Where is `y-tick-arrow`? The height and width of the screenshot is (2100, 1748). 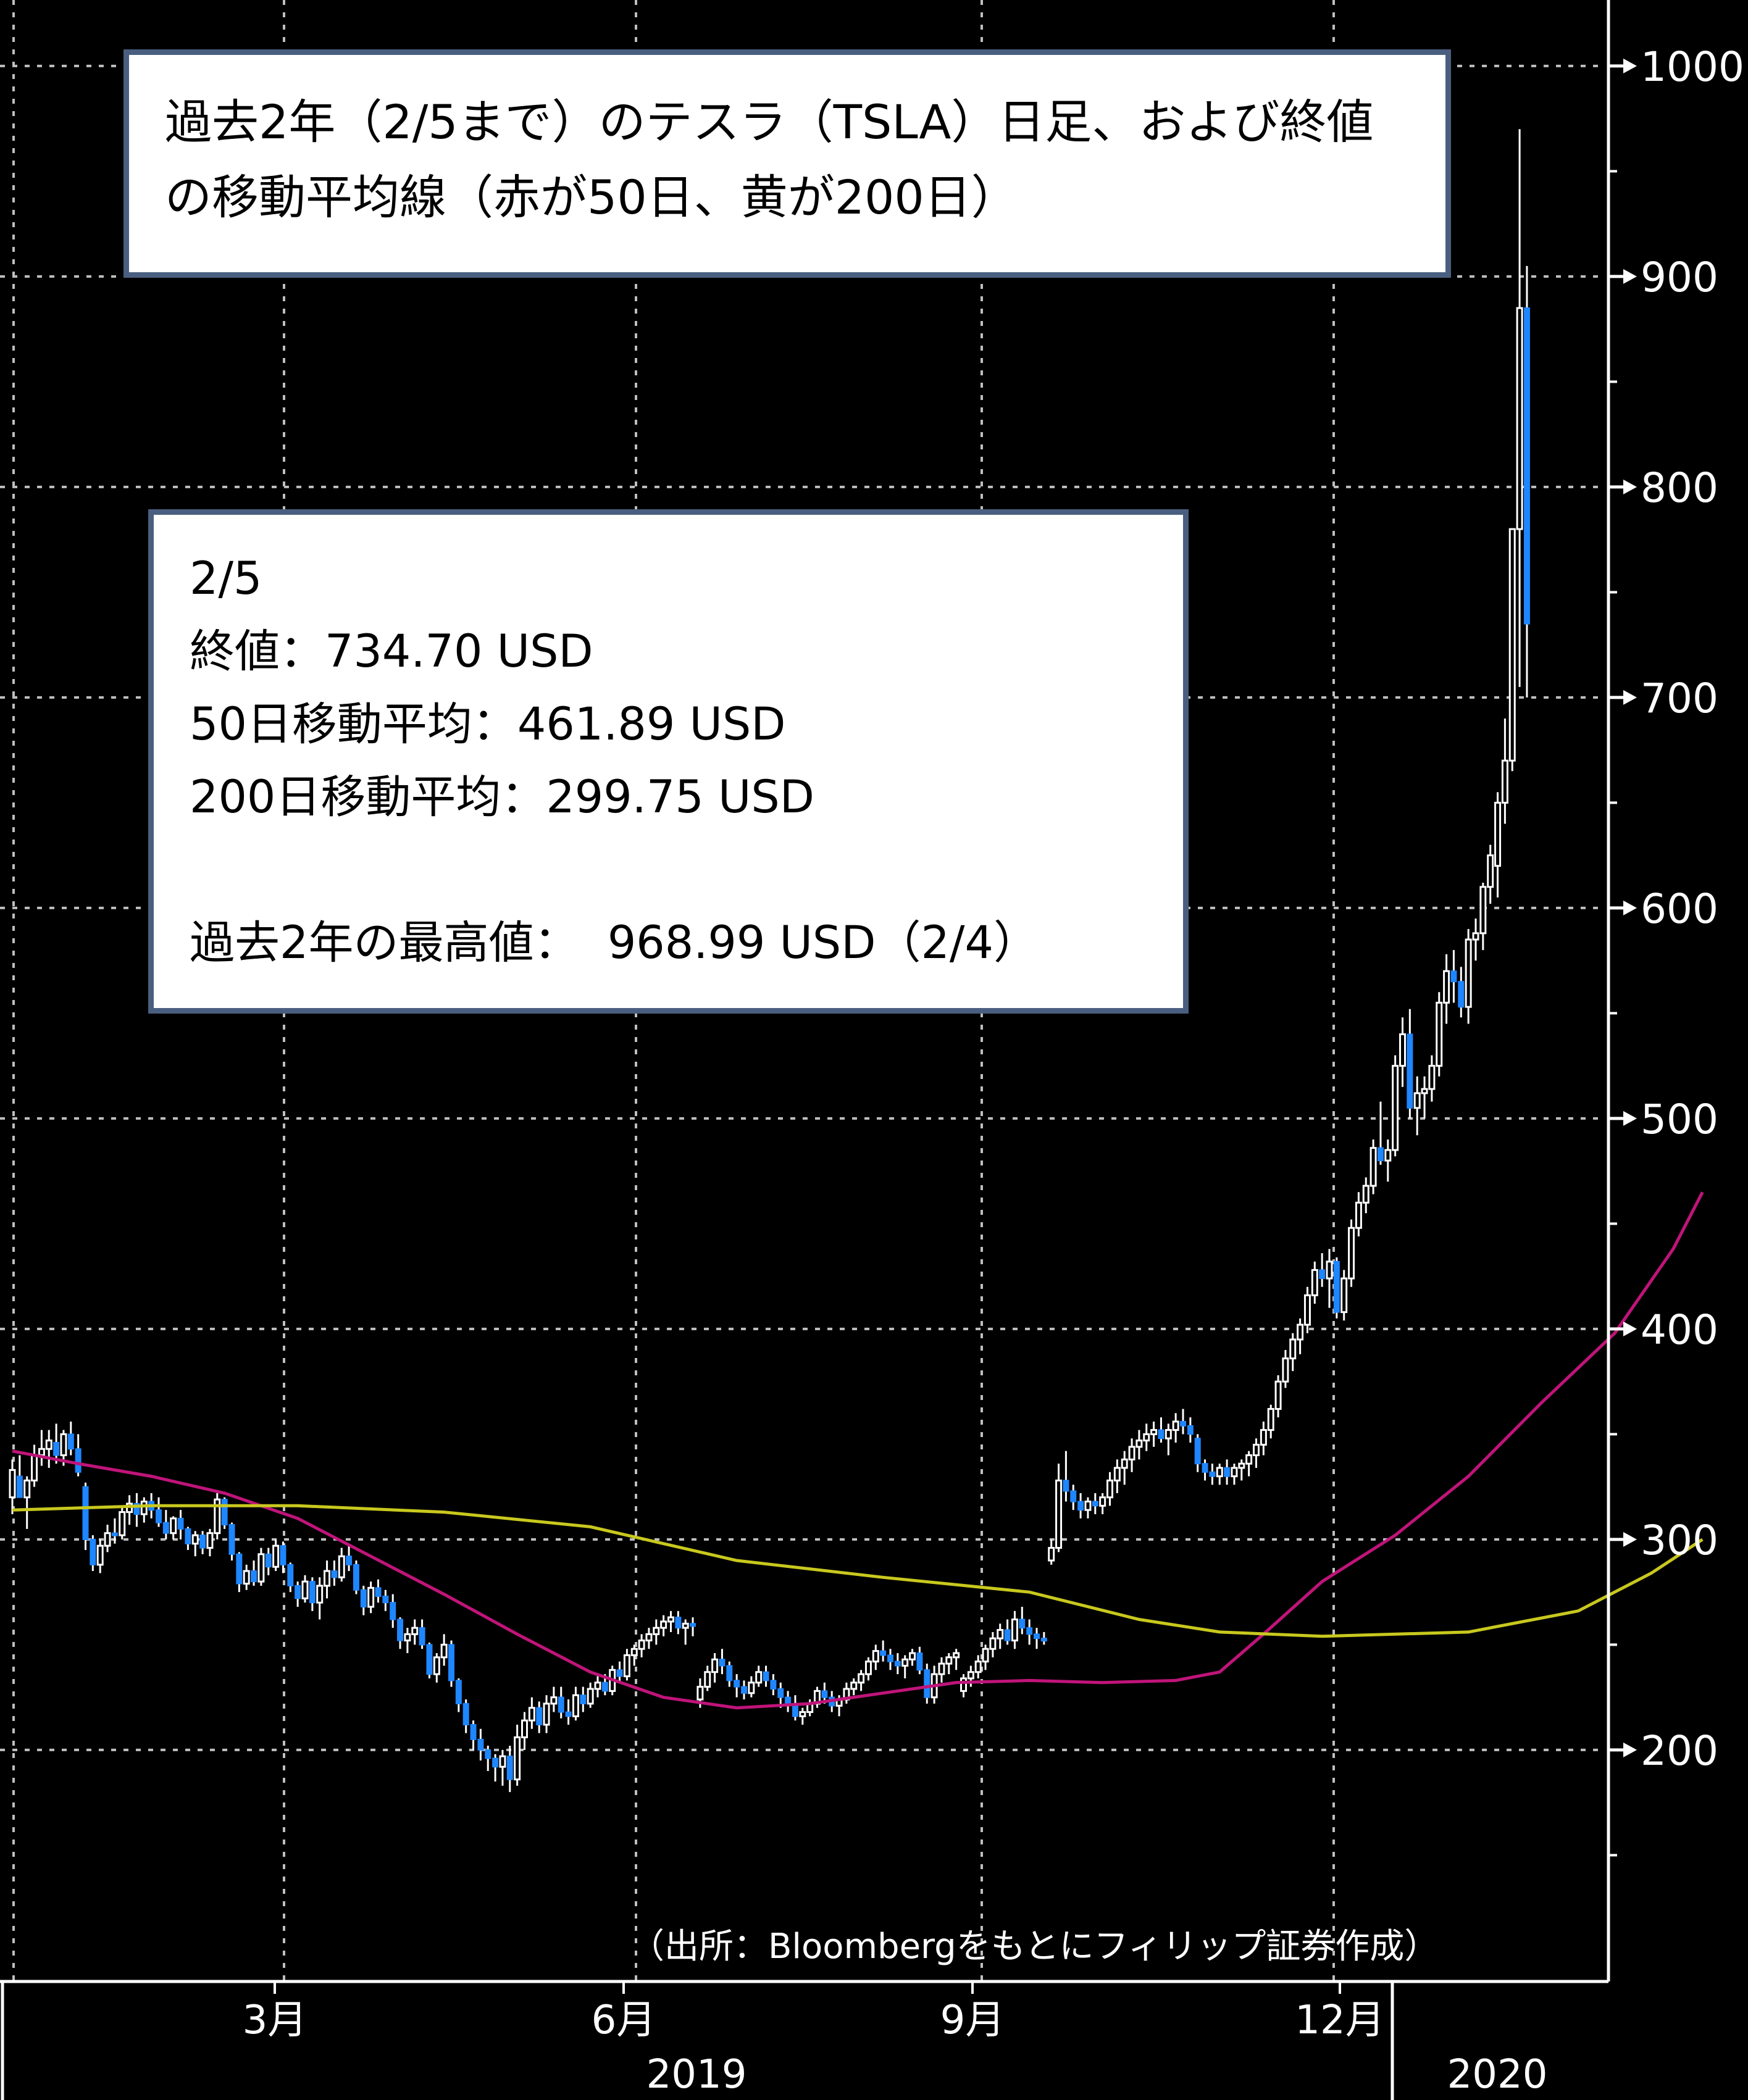
y-tick-arrow is located at coordinates (1630, 276).